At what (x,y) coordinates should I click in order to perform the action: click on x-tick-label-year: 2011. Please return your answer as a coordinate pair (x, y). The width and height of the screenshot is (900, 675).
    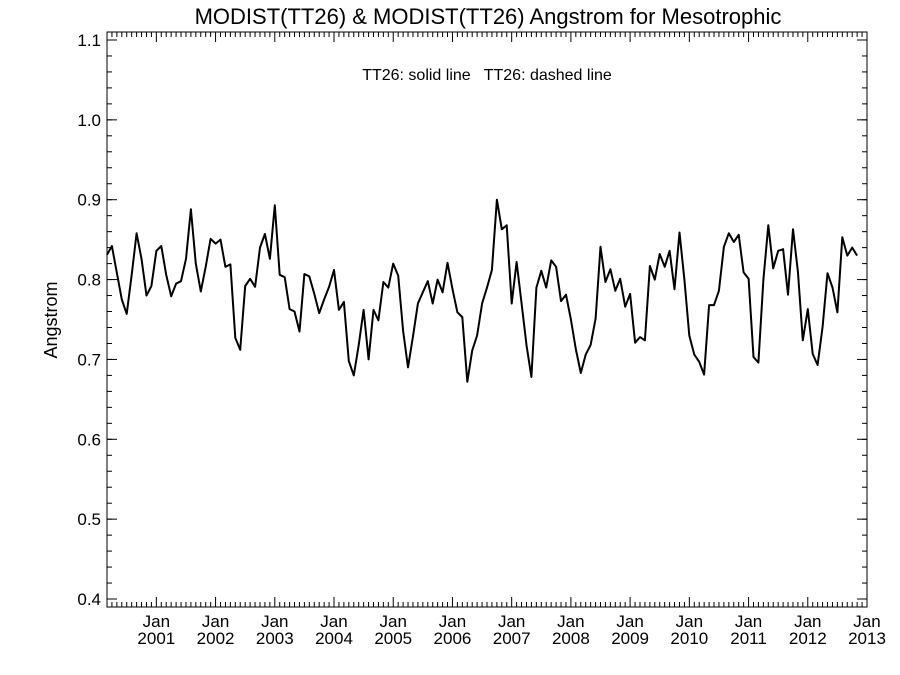
    Looking at the image, I should click on (748, 638).